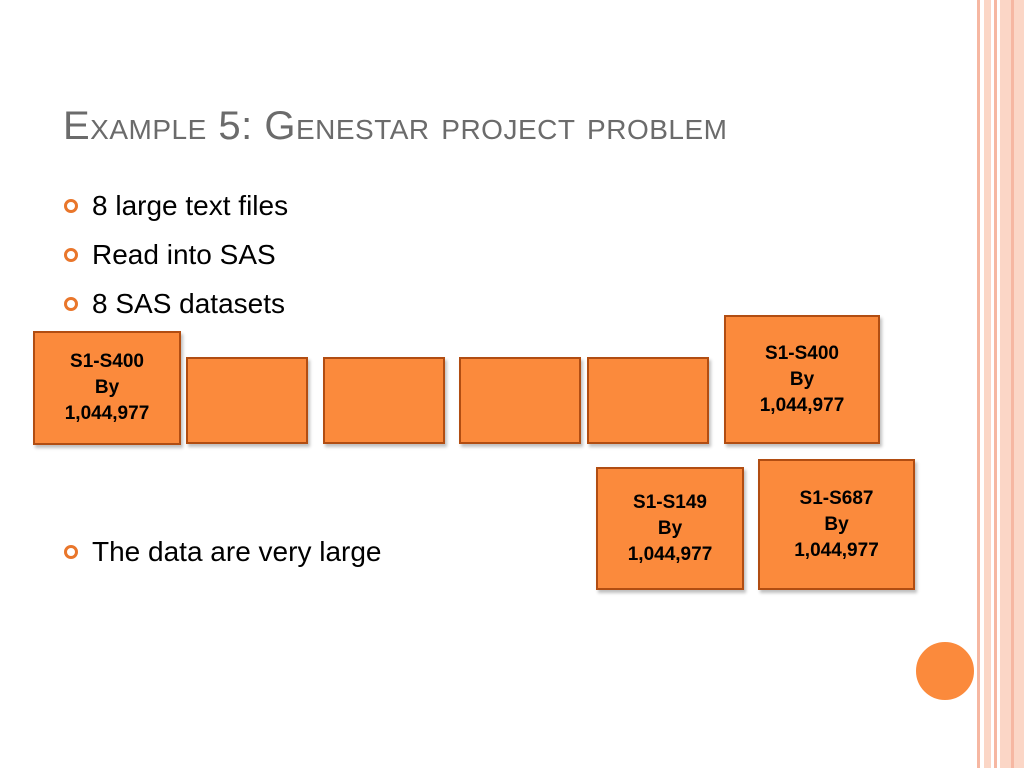  I want to click on dataset-box-range: S1-S149, so click(670, 502).